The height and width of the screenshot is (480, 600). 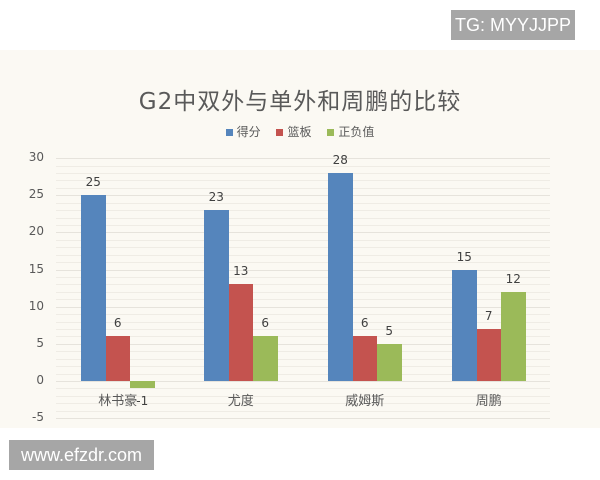 I want to click on legend-item-plus-minus: 正负值, so click(x=350, y=131).